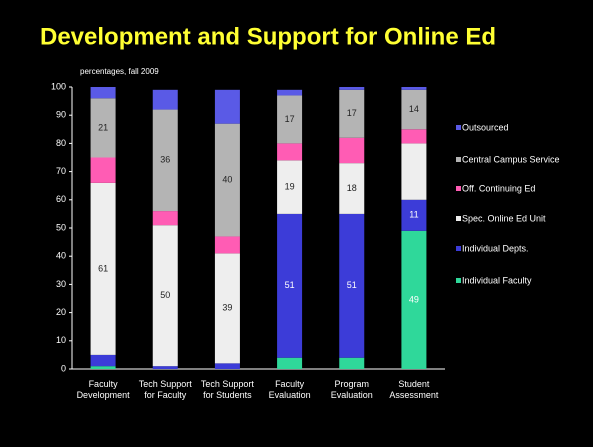 The image size is (593, 447). Describe the element at coordinates (61, 115) in the screenshot. I see `y-tick-label: 90` at that location.